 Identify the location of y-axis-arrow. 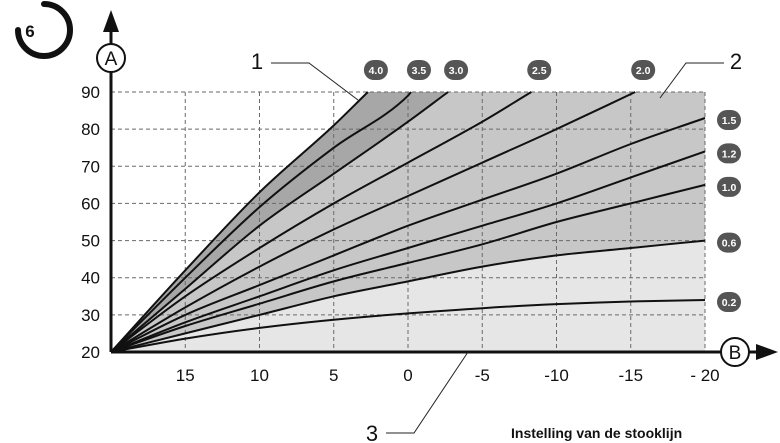
(111, 21).